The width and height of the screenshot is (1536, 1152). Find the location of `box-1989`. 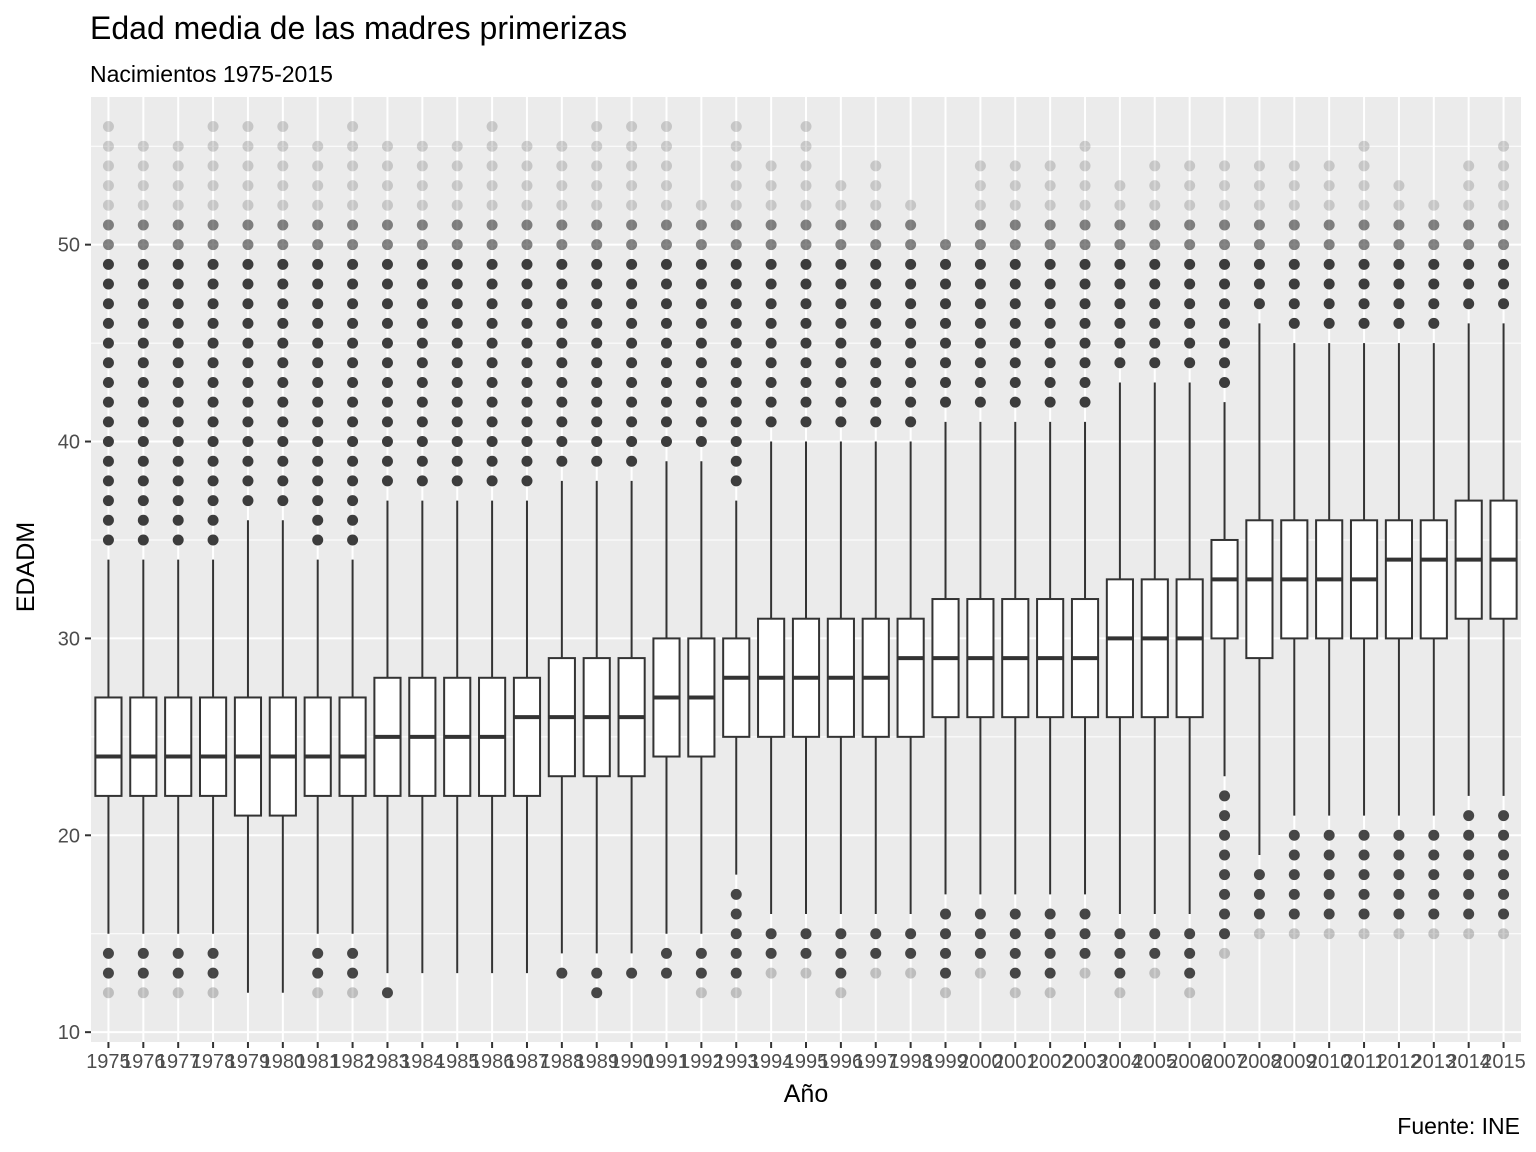

box-1989 is located at coordinates (596, 717).